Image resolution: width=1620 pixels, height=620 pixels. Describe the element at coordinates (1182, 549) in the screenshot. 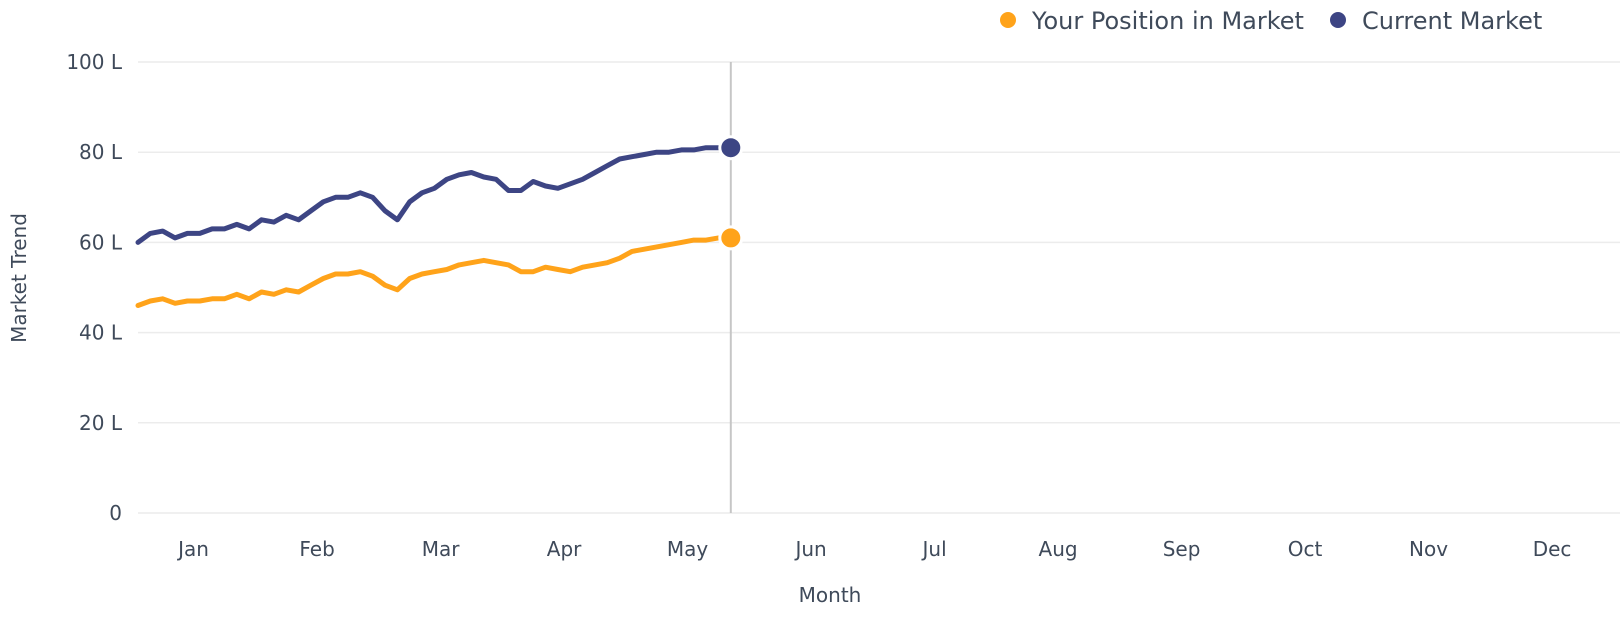

I see `x-tick-label: Sep` at that location.